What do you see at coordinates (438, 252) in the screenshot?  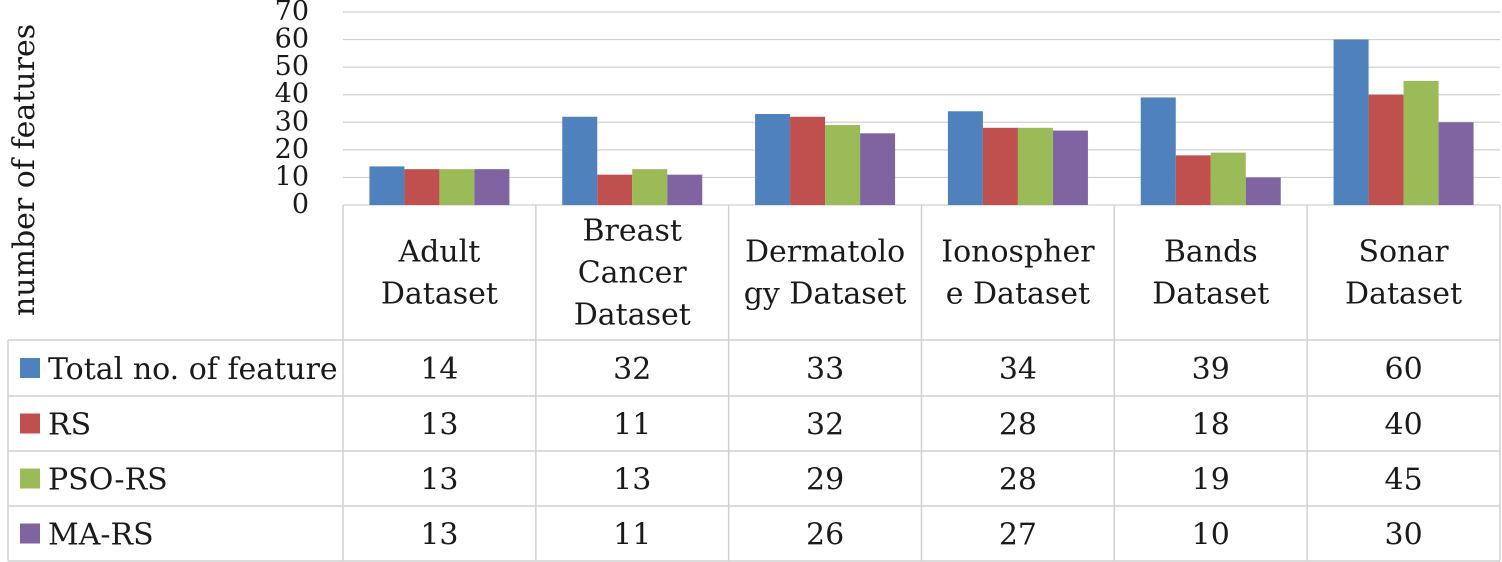 I see `category-label-line: Adult` at bounding box center [438, 252].